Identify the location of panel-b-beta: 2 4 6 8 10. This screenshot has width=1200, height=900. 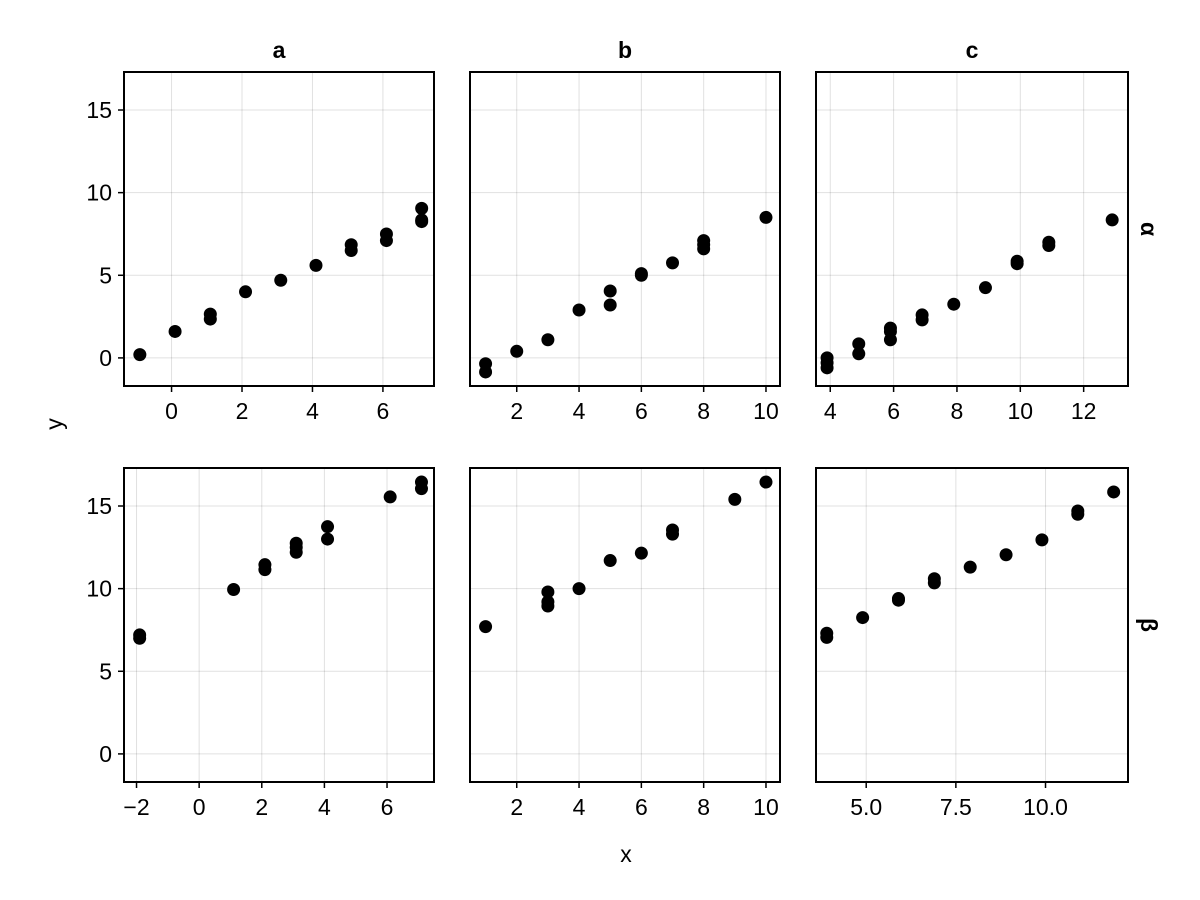
(625, 643).